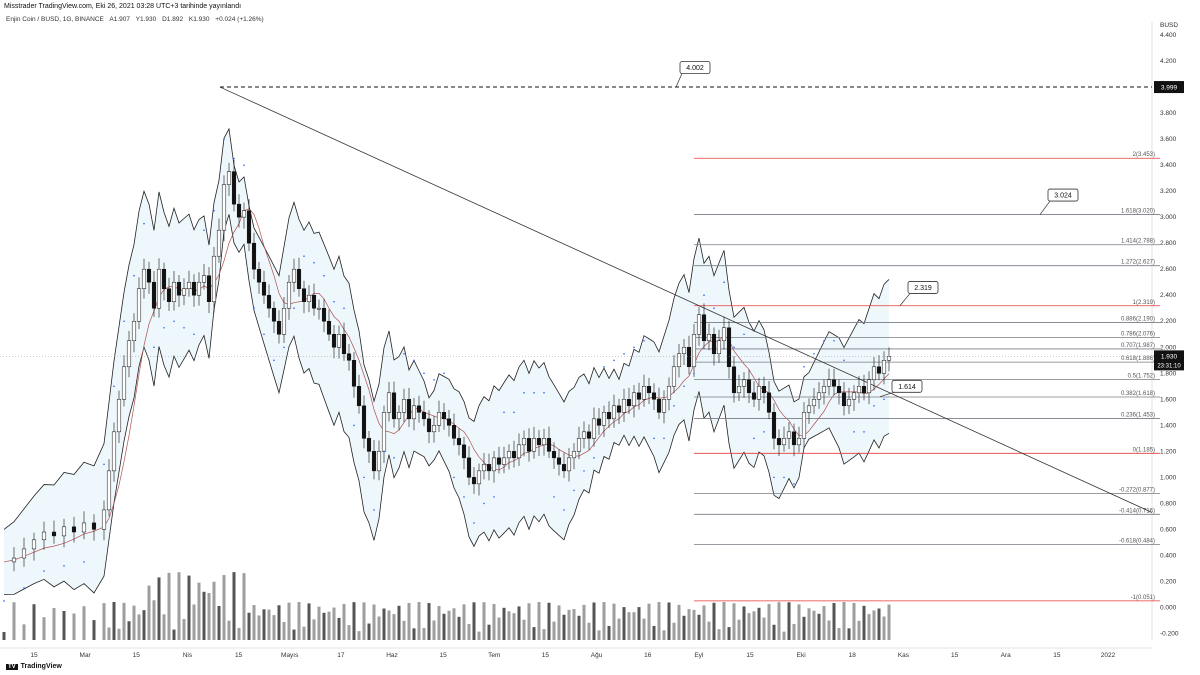  What do you see at coordinates (923, 288) in the screenshot?
I see `annotation-label: 2.319` at bounding box center [923, 288].